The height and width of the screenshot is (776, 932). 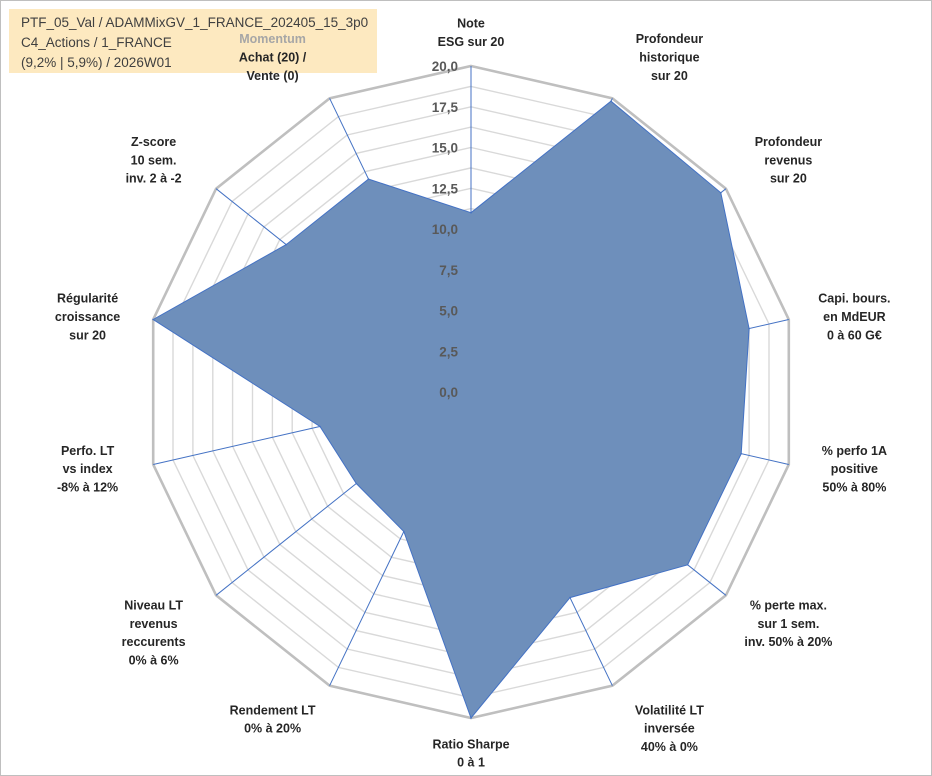 What do you see at coordinates (273, 710) in the screenshot?
I see `axis-label-line: Rendement LT` at bounding box center [273, 710].